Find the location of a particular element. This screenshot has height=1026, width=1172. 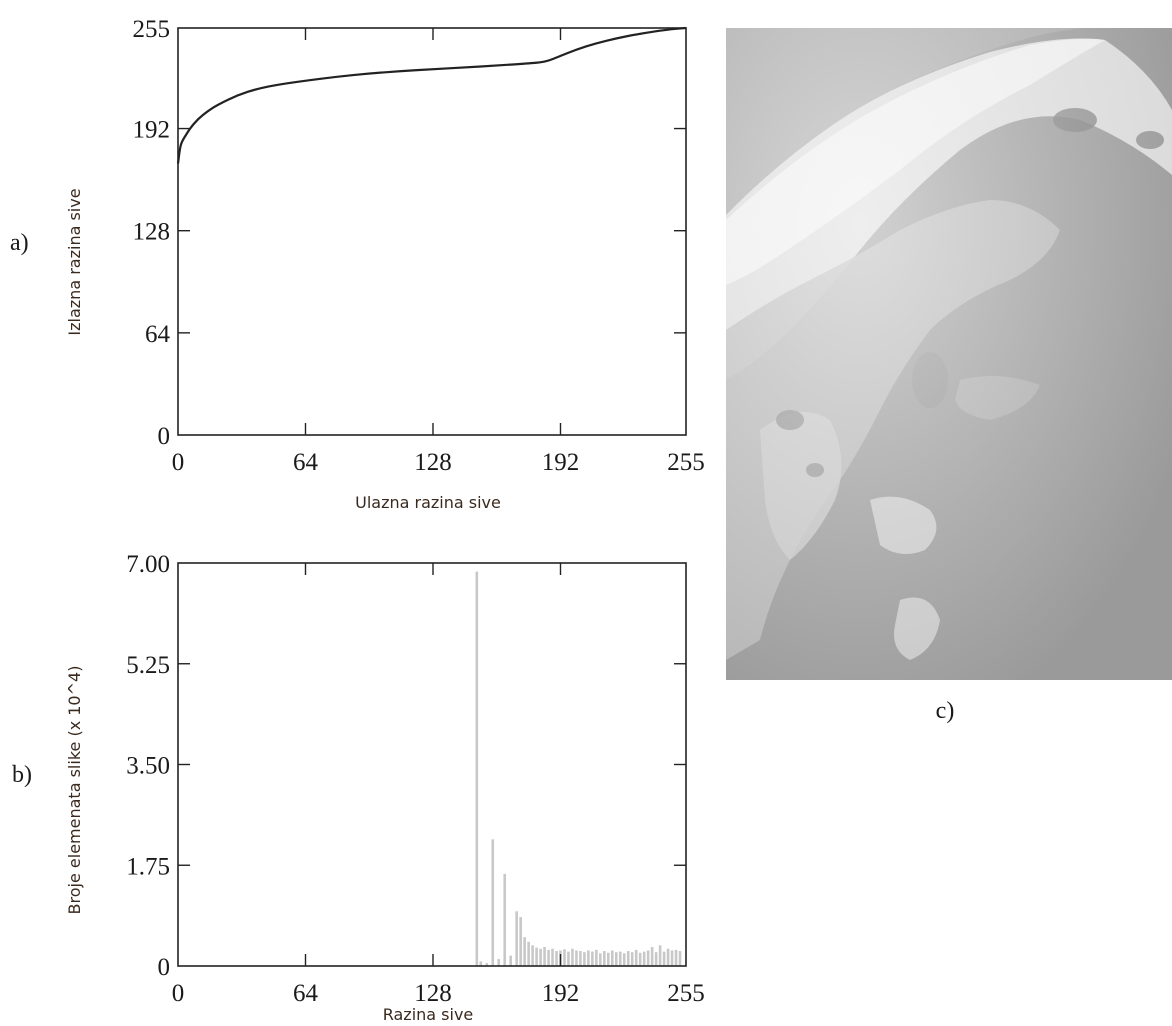

panel-a-xtick-label: 128 is located at coordinates (433, 462).